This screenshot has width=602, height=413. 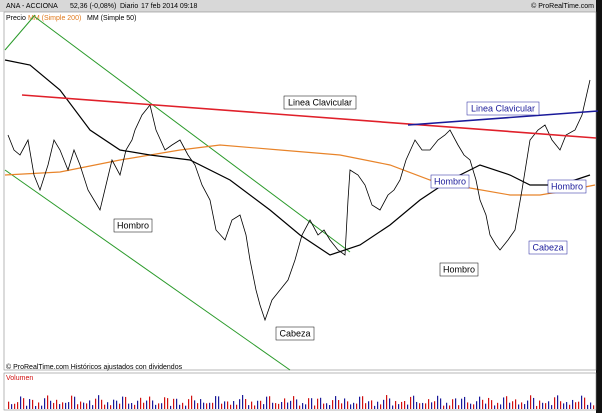 I want to click on volume-label: Volumen, so click(x=19, y=378).